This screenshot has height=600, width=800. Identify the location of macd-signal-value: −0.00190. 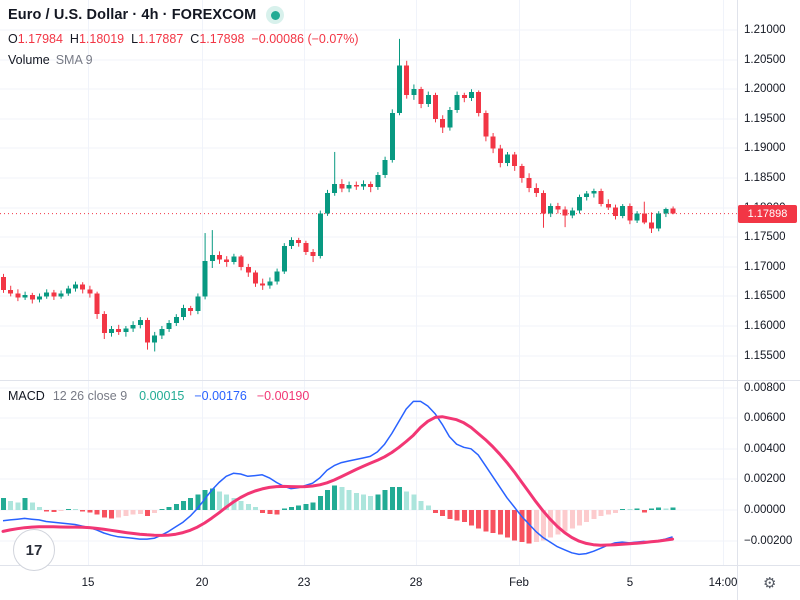
(283, 396).